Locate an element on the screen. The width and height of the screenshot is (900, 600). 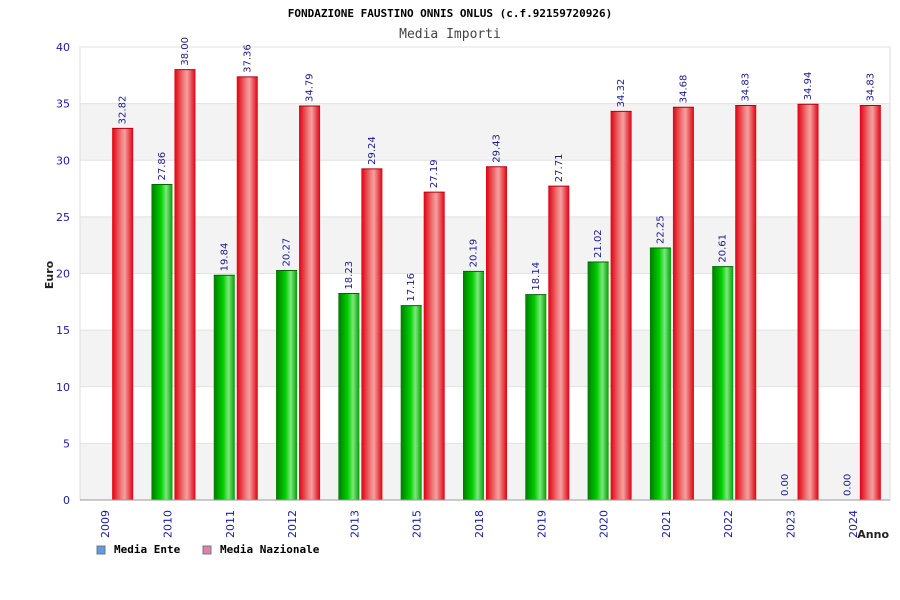
legend: Media Ente Media Nazionale is located at coordinates (208, 549).